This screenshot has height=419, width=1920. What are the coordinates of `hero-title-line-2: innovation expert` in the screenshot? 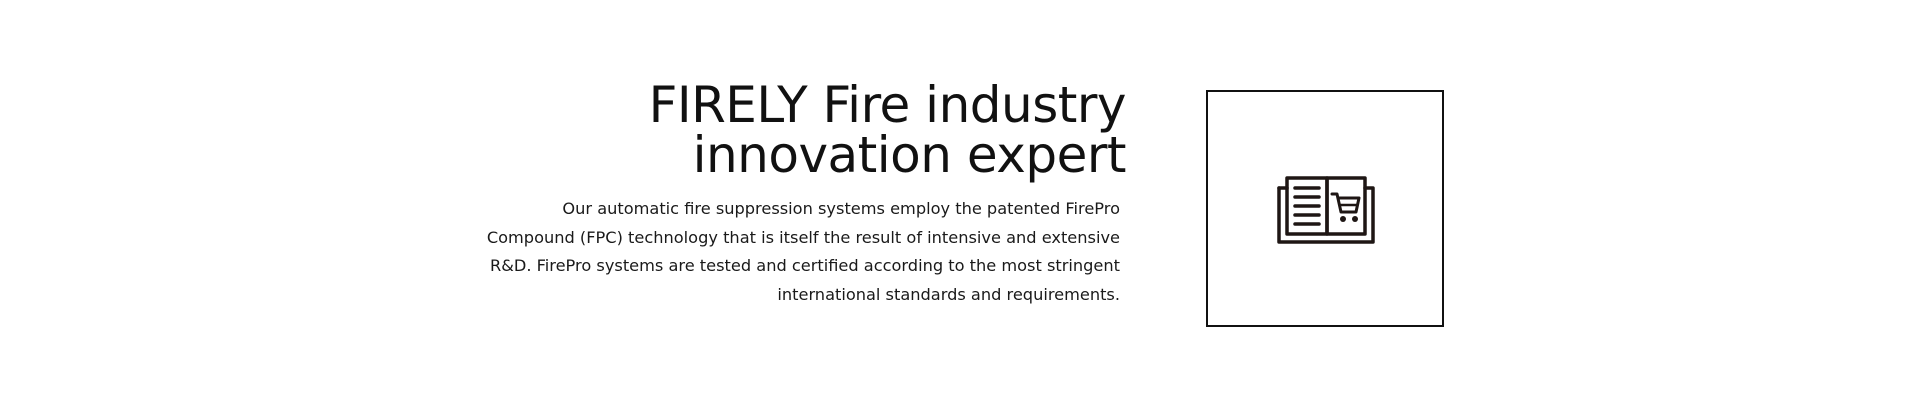 It's located at (806, 155).